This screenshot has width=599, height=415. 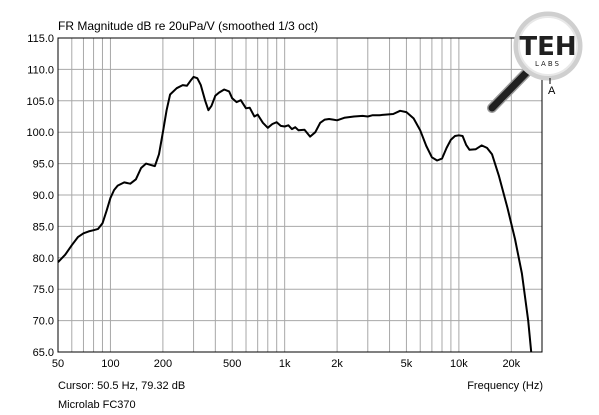 I want to click on teh-labs-logo: TEH LABS, so click(x=535, y=62).